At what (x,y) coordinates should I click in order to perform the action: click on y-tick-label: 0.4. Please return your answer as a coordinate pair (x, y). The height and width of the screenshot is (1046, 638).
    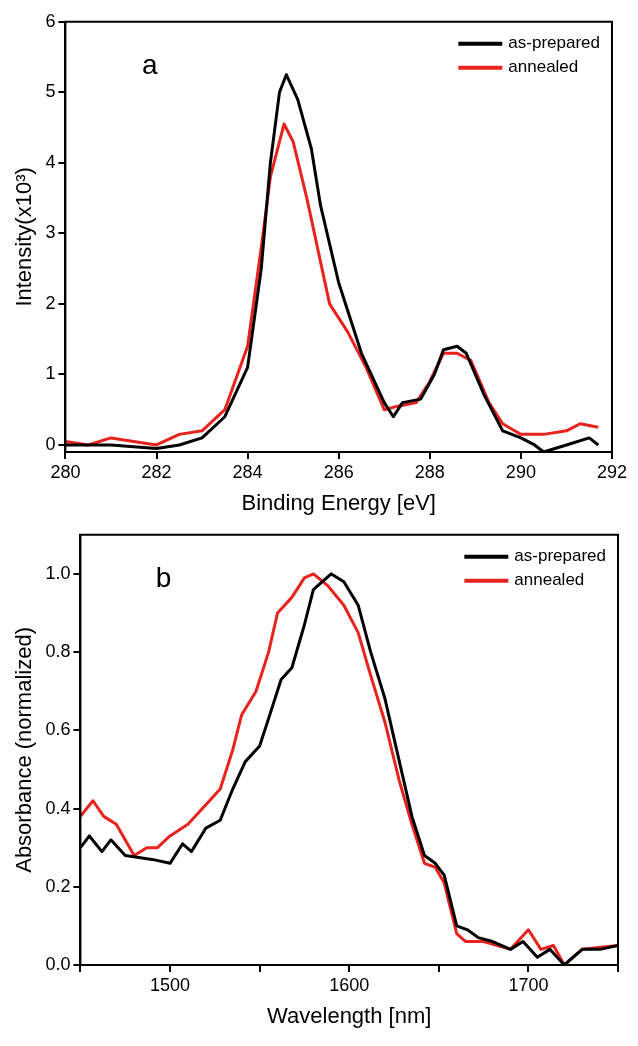
    Looking at the image, I should click on (58, 807).